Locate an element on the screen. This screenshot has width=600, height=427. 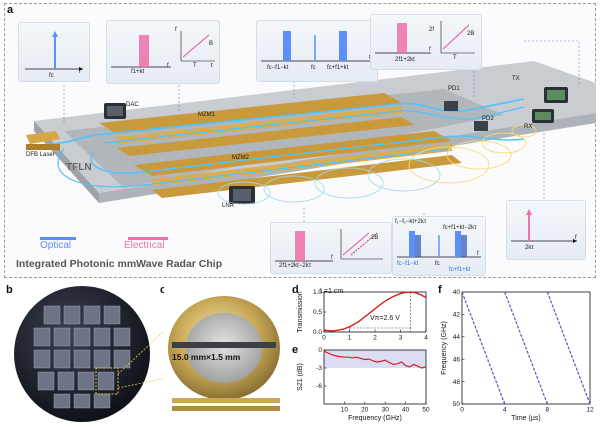
lna-chip-die is located at coordinates (242, 195).